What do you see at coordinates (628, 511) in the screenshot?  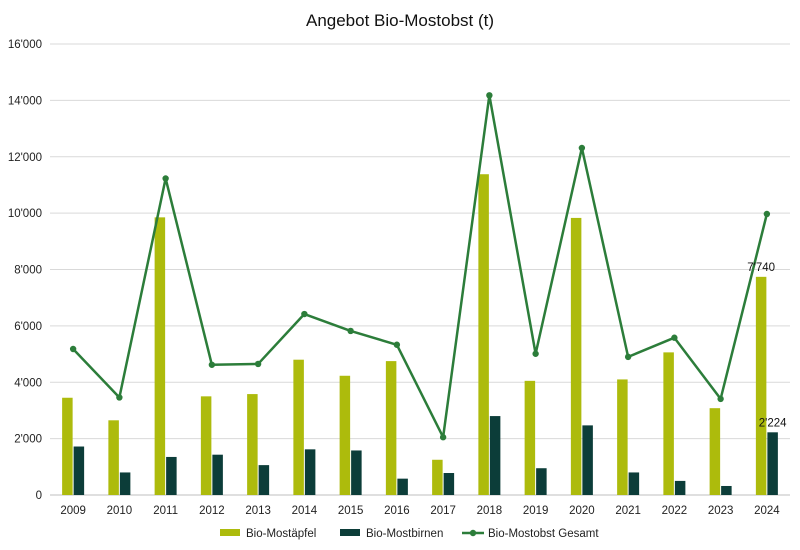 I see `x-tick-label: 2021` at bounding box center [628, 511].